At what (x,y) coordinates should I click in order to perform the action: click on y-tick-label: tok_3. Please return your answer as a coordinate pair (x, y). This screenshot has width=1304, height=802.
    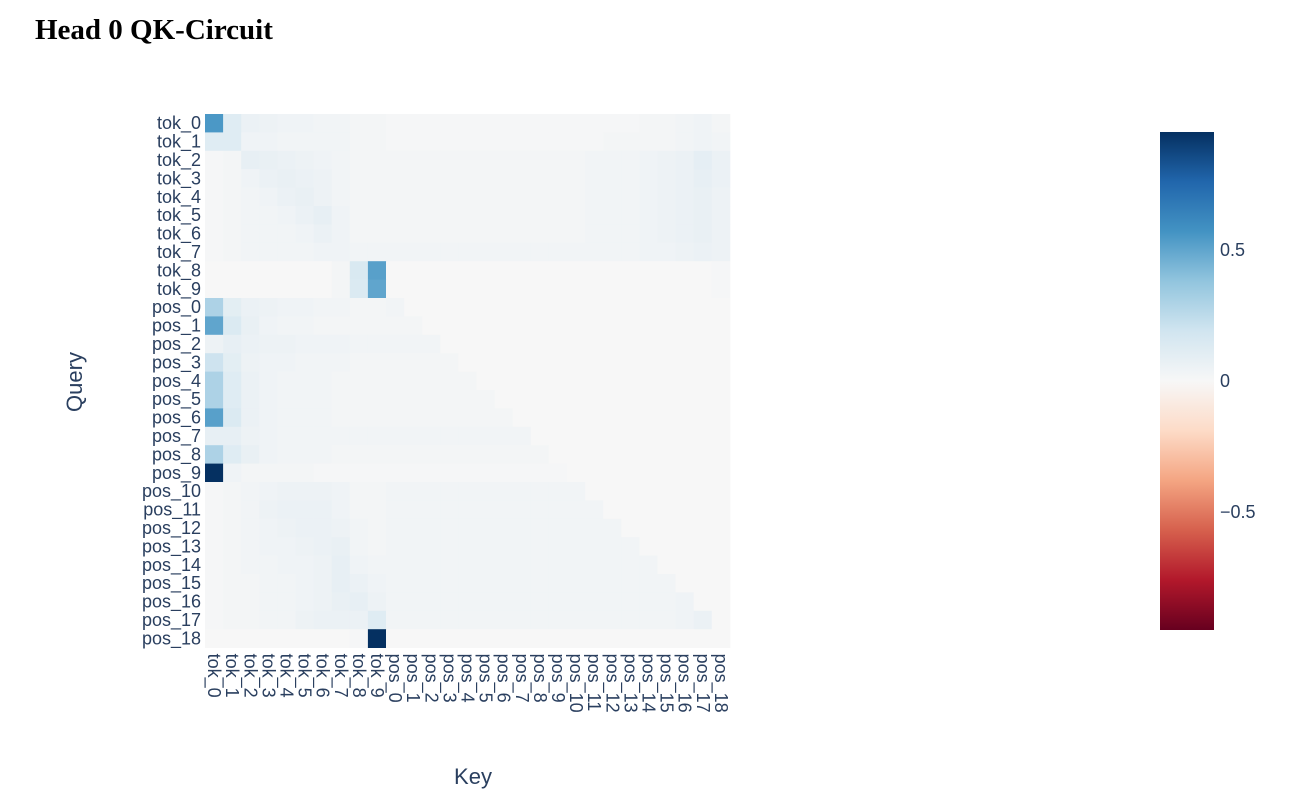
    Looking at the image, I should click on (179, 178).